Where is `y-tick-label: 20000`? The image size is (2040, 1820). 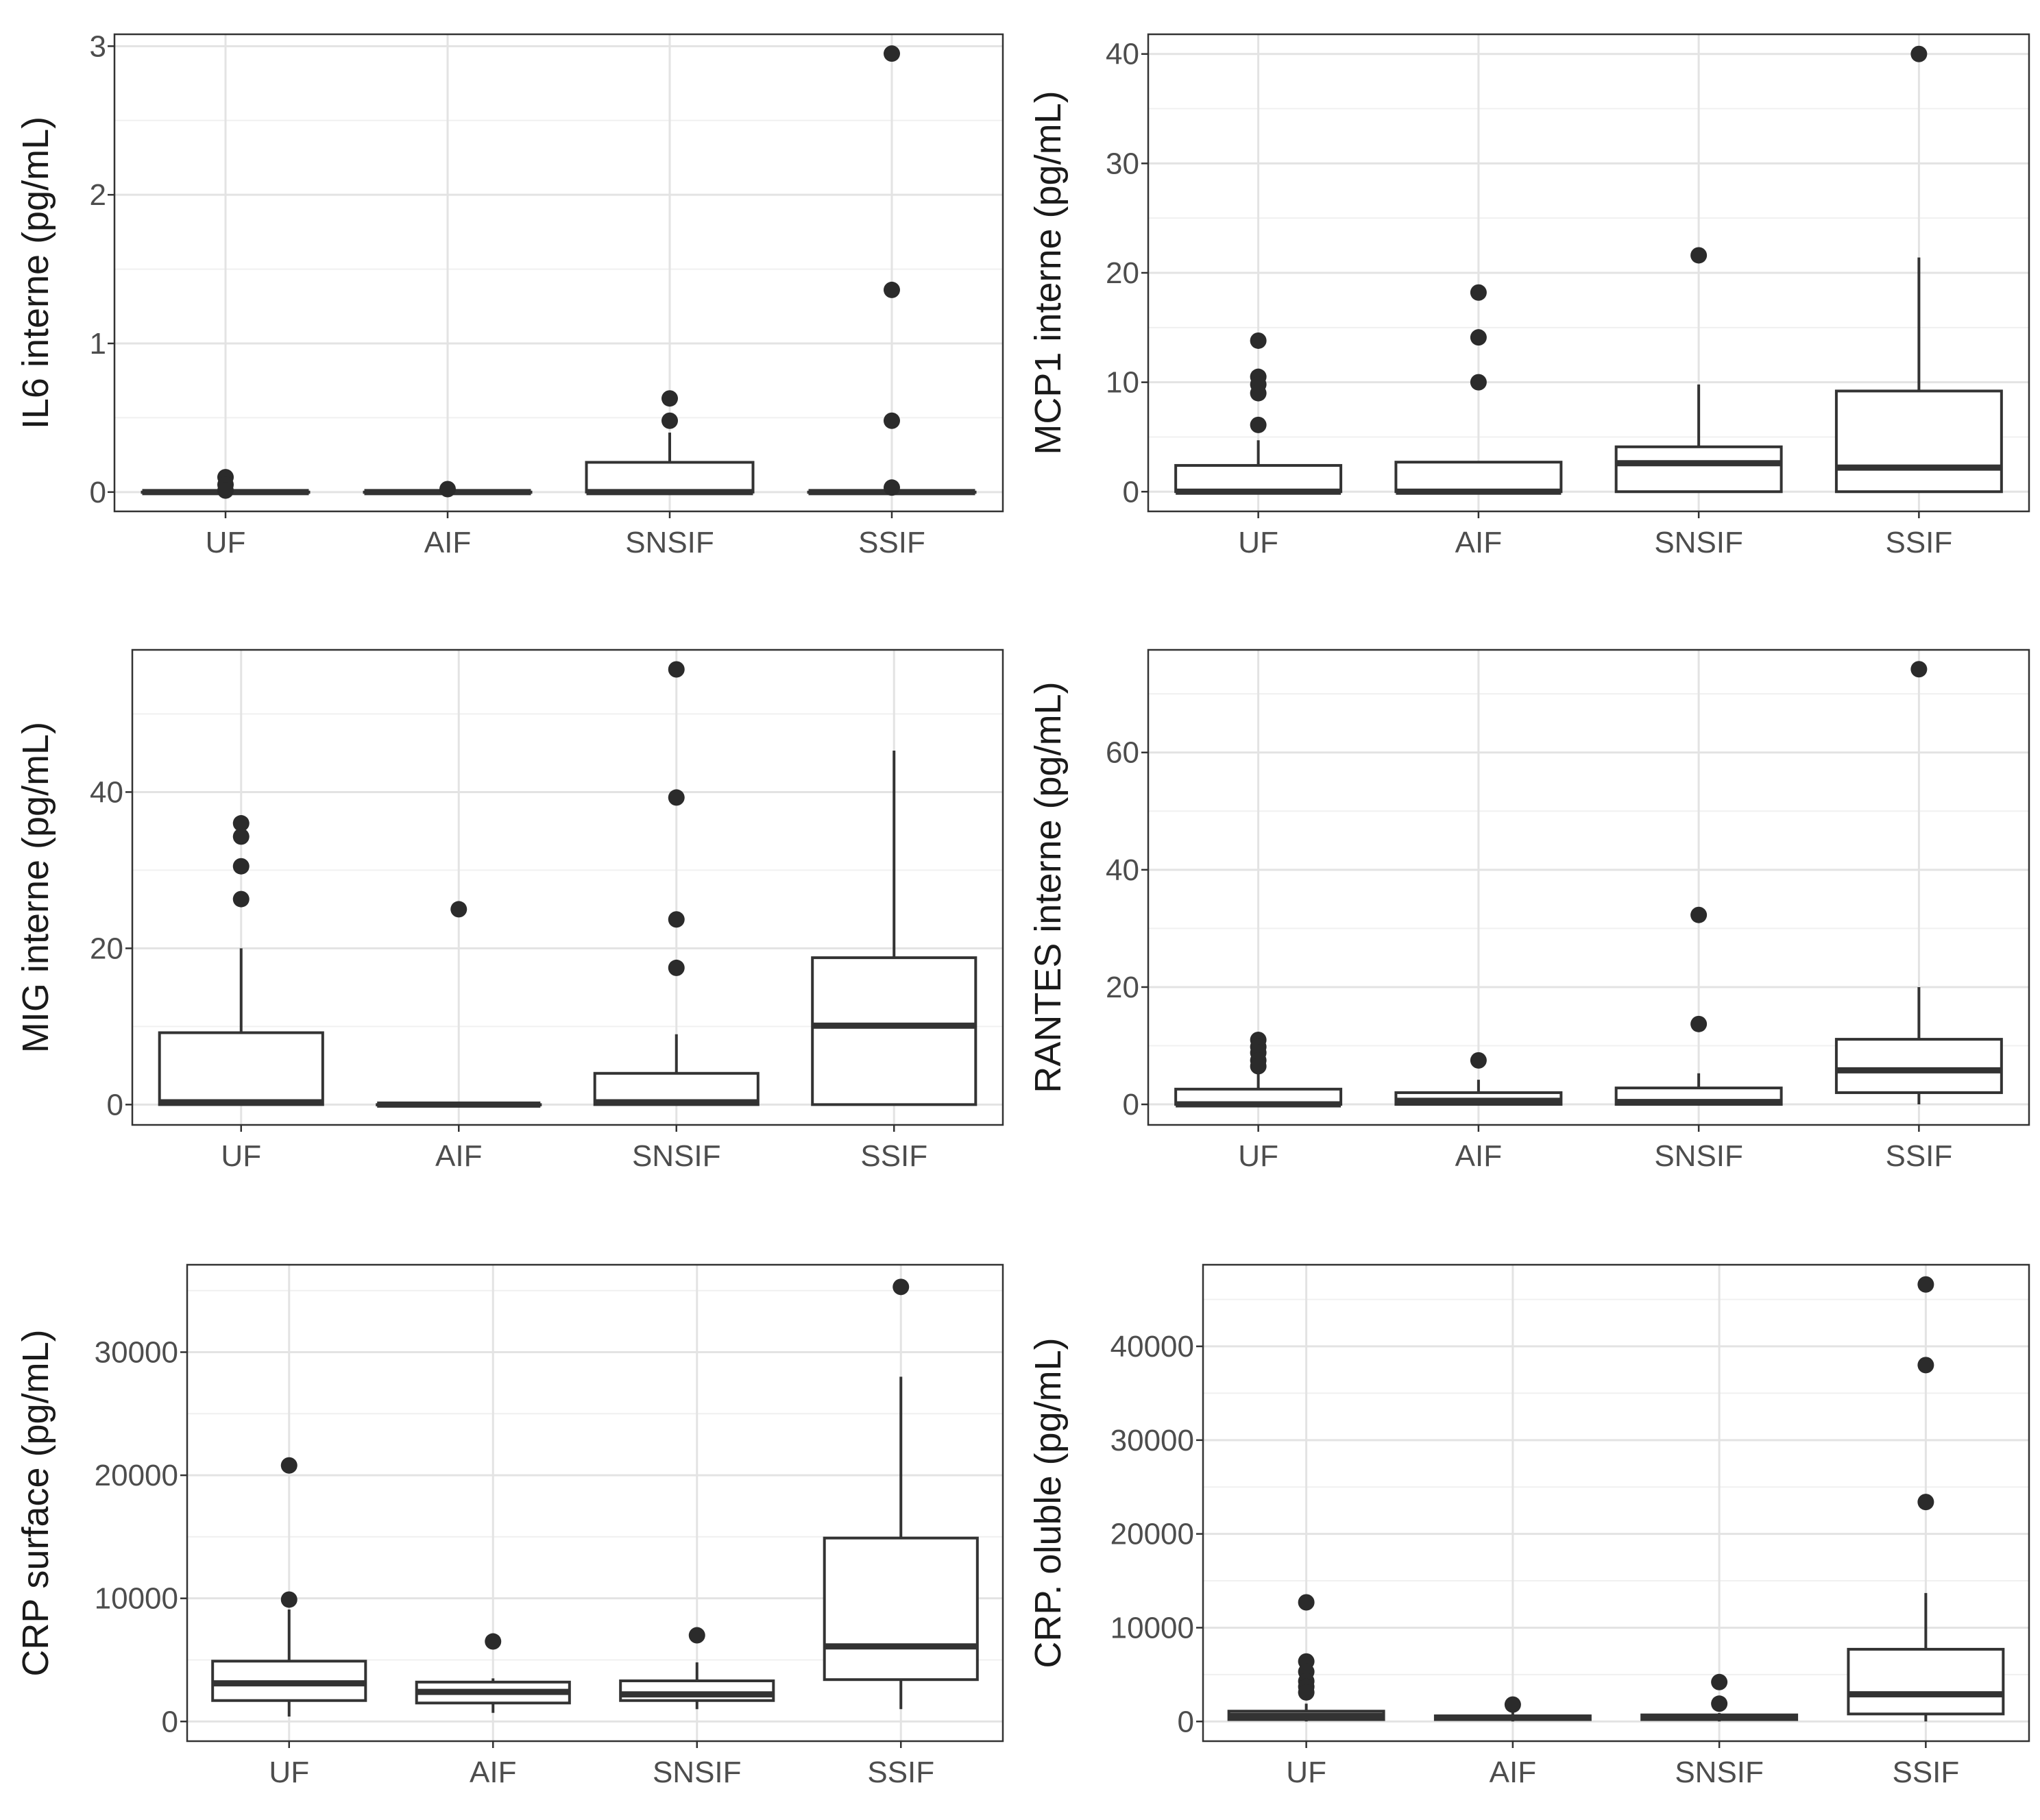 y-tick-label: 20000 is located at coordinates (1152, 1534).